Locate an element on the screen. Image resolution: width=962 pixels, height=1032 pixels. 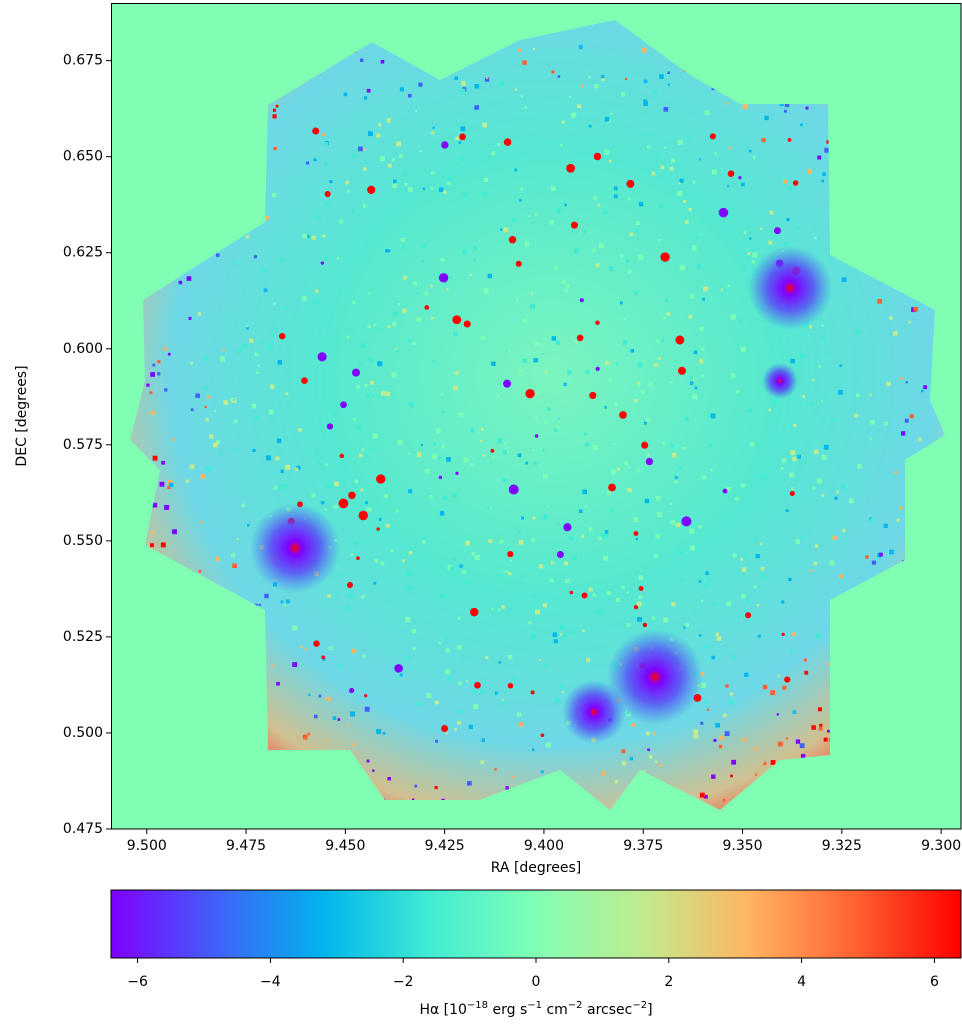
colorbar-tick-label: −6 is located at coordinates (137, 982).